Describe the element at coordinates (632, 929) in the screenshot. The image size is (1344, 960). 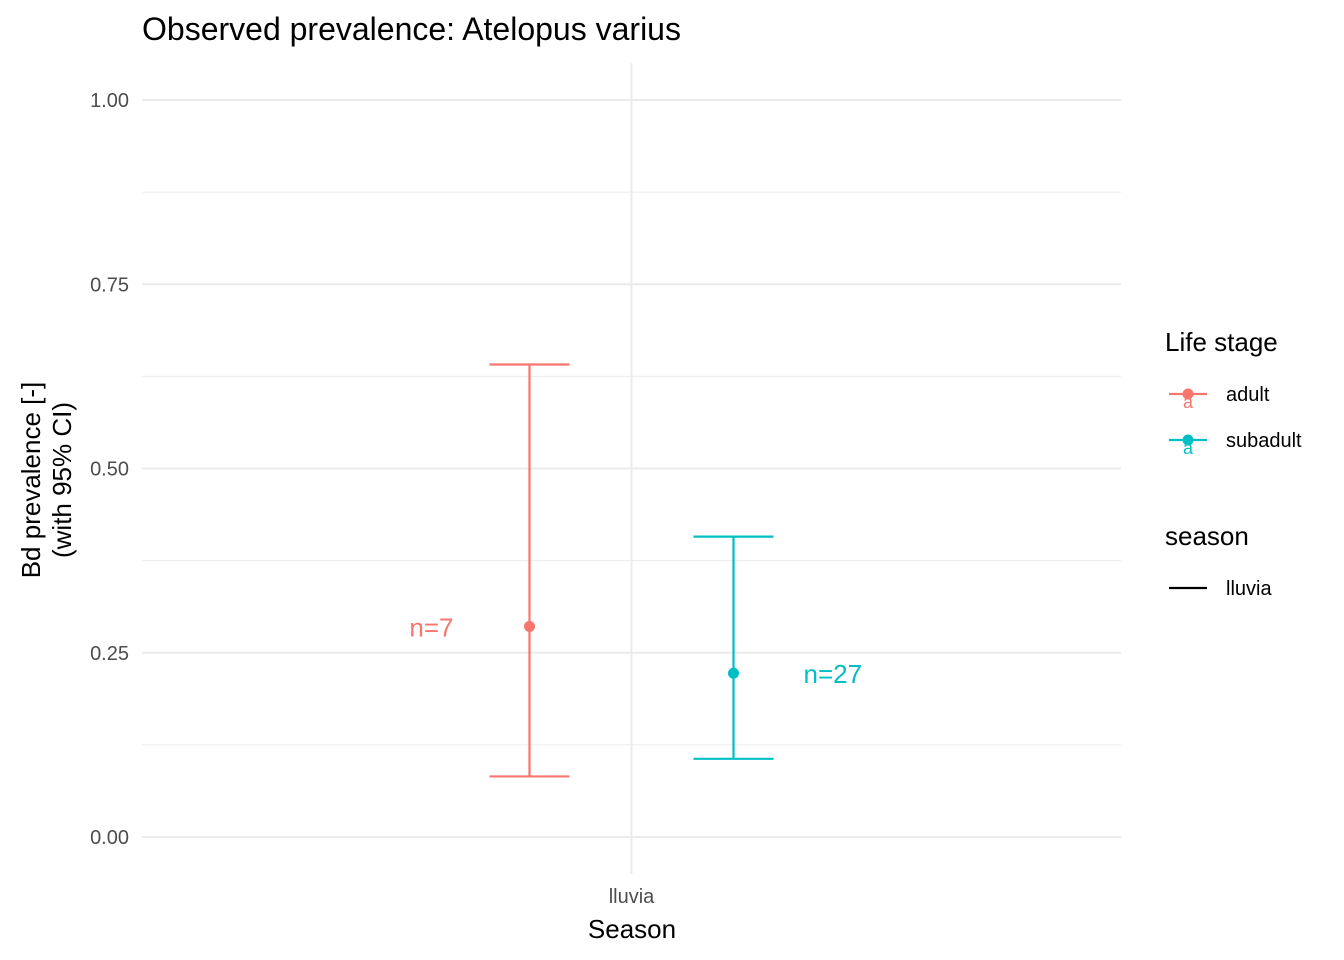
I see `x-axis-title: Season` at that location.